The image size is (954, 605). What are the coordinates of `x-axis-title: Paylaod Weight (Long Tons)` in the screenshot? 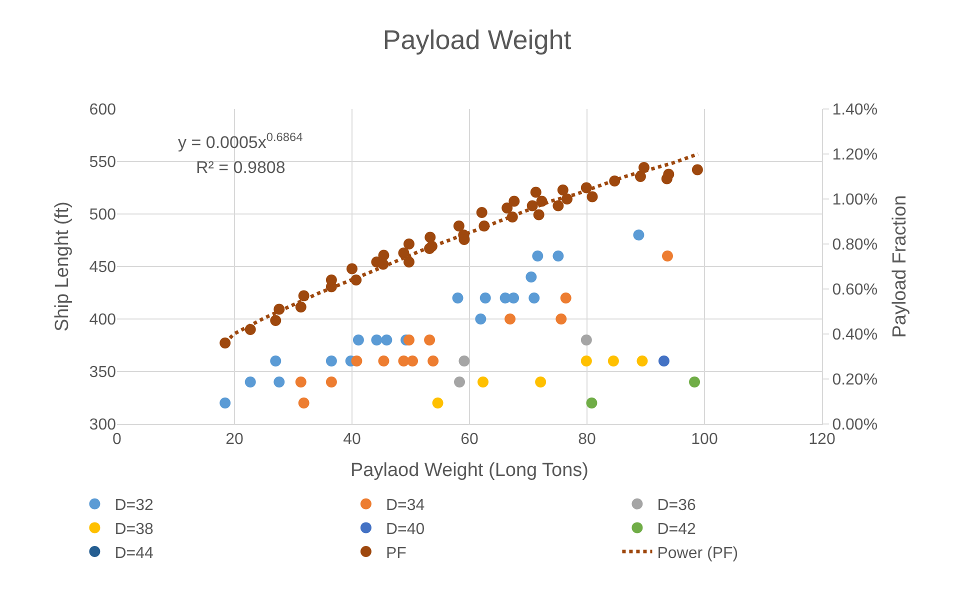 It's located at (469, 470).